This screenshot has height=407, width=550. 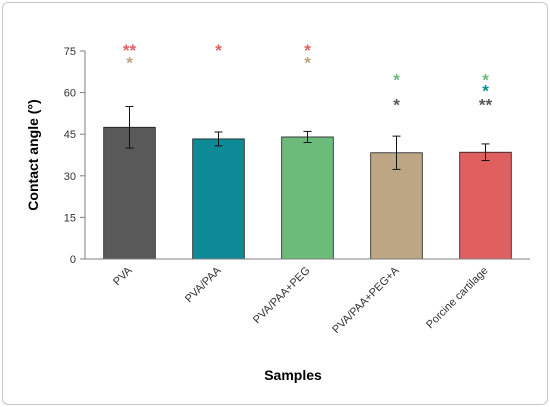 What do you see at coordinates (70, 218) in the screenshot?
I see `y-tick-label: 15` at bounding box center [70, 218].